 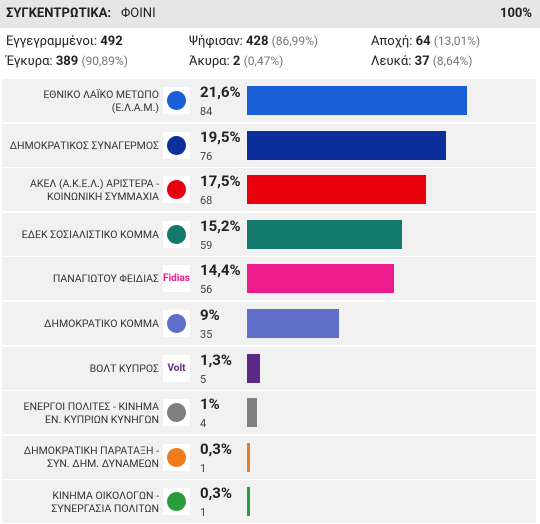 What do you see at coordinates (220, 225) in the screenshot?
I see `value-label: 15,2%` at bounding box center [220, 225].